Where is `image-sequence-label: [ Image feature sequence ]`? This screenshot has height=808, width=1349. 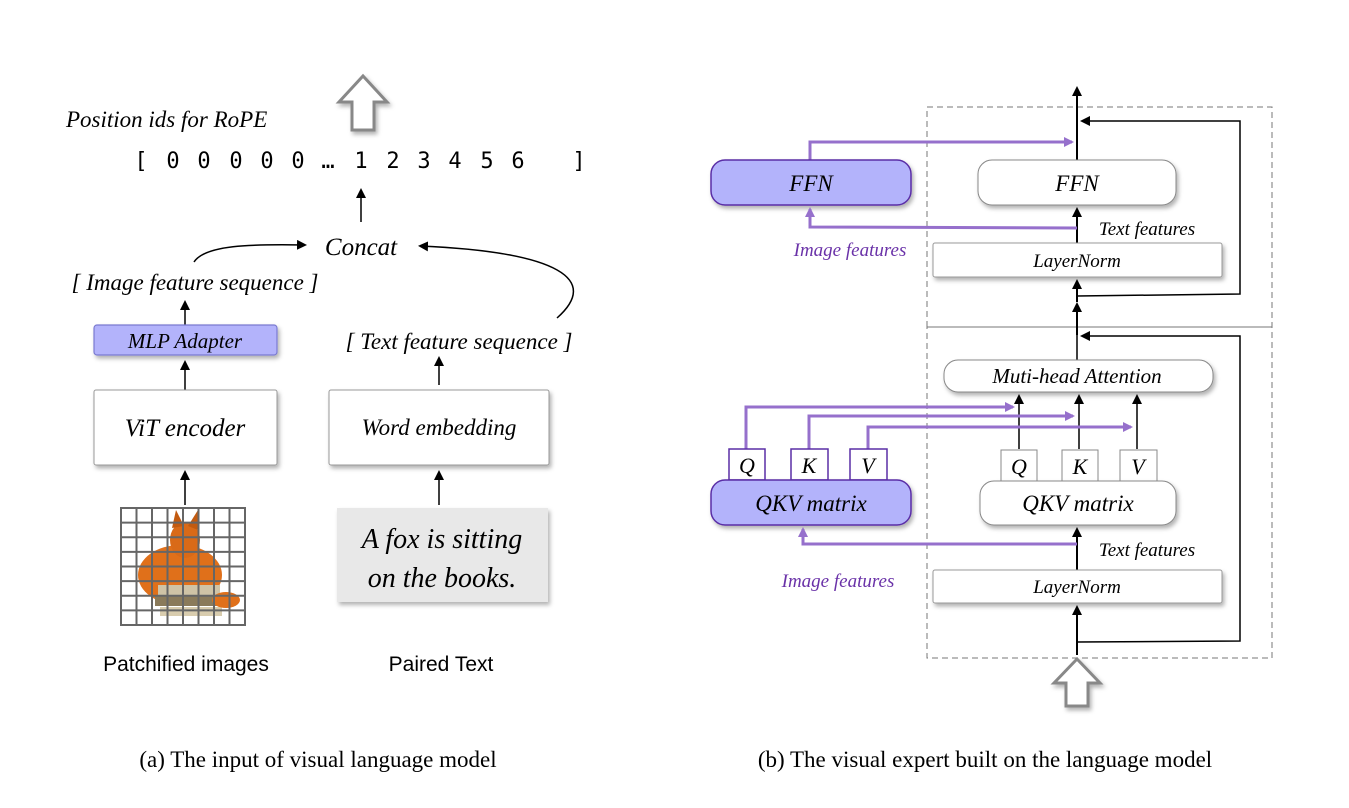
image-sequence-label: [ Image feature sequence ] is located at coordinates (195, 282).